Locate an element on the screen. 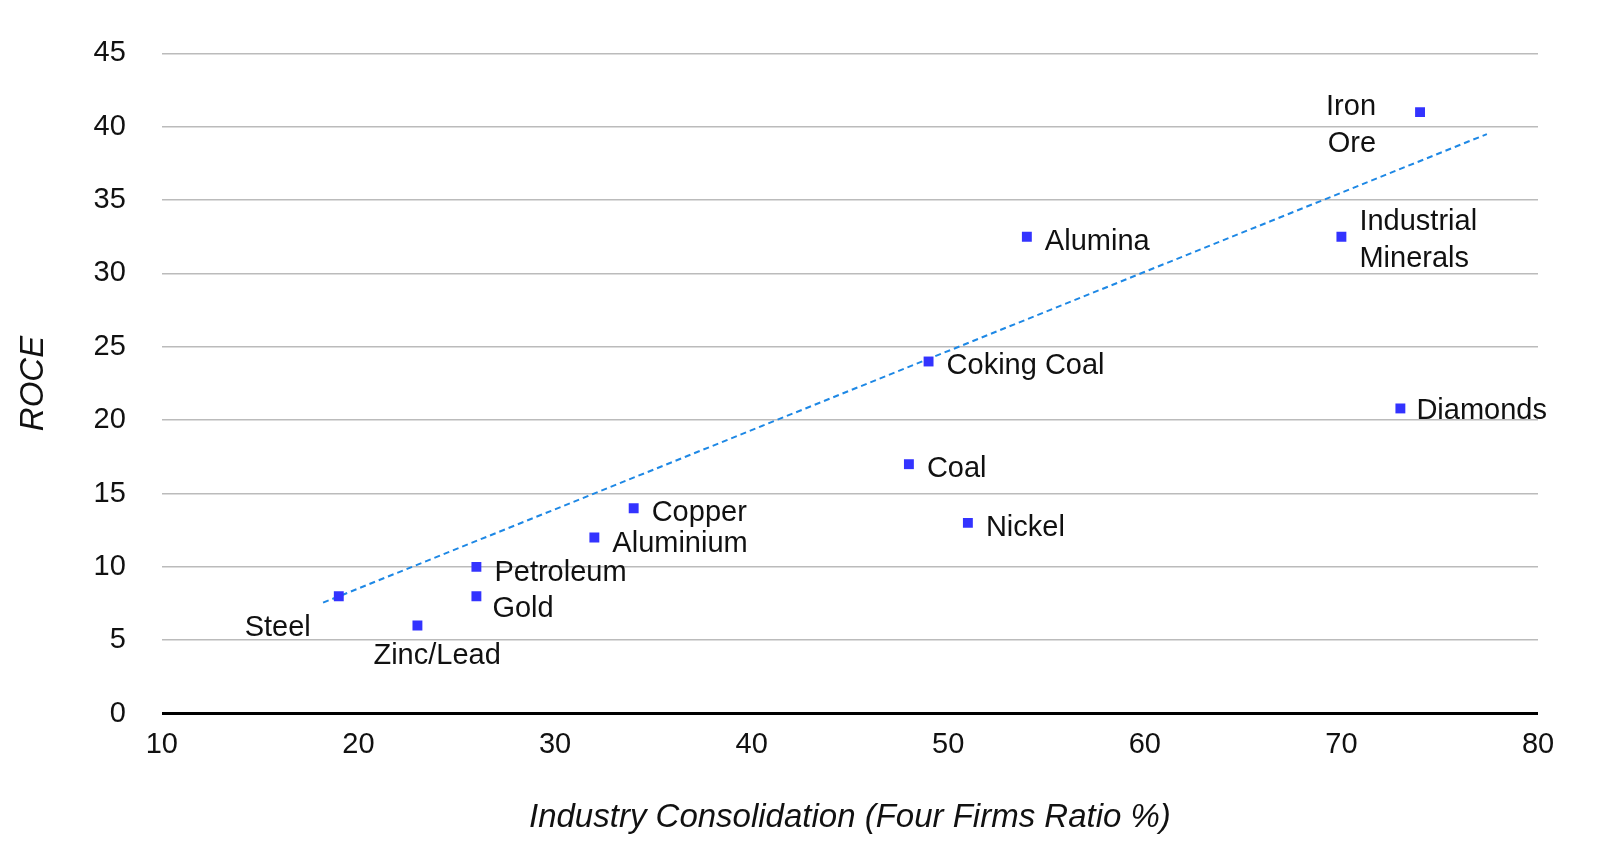 This screenshot has height=848, width=1618. y-tick-label: 25 is located at coordinates (109, 344).